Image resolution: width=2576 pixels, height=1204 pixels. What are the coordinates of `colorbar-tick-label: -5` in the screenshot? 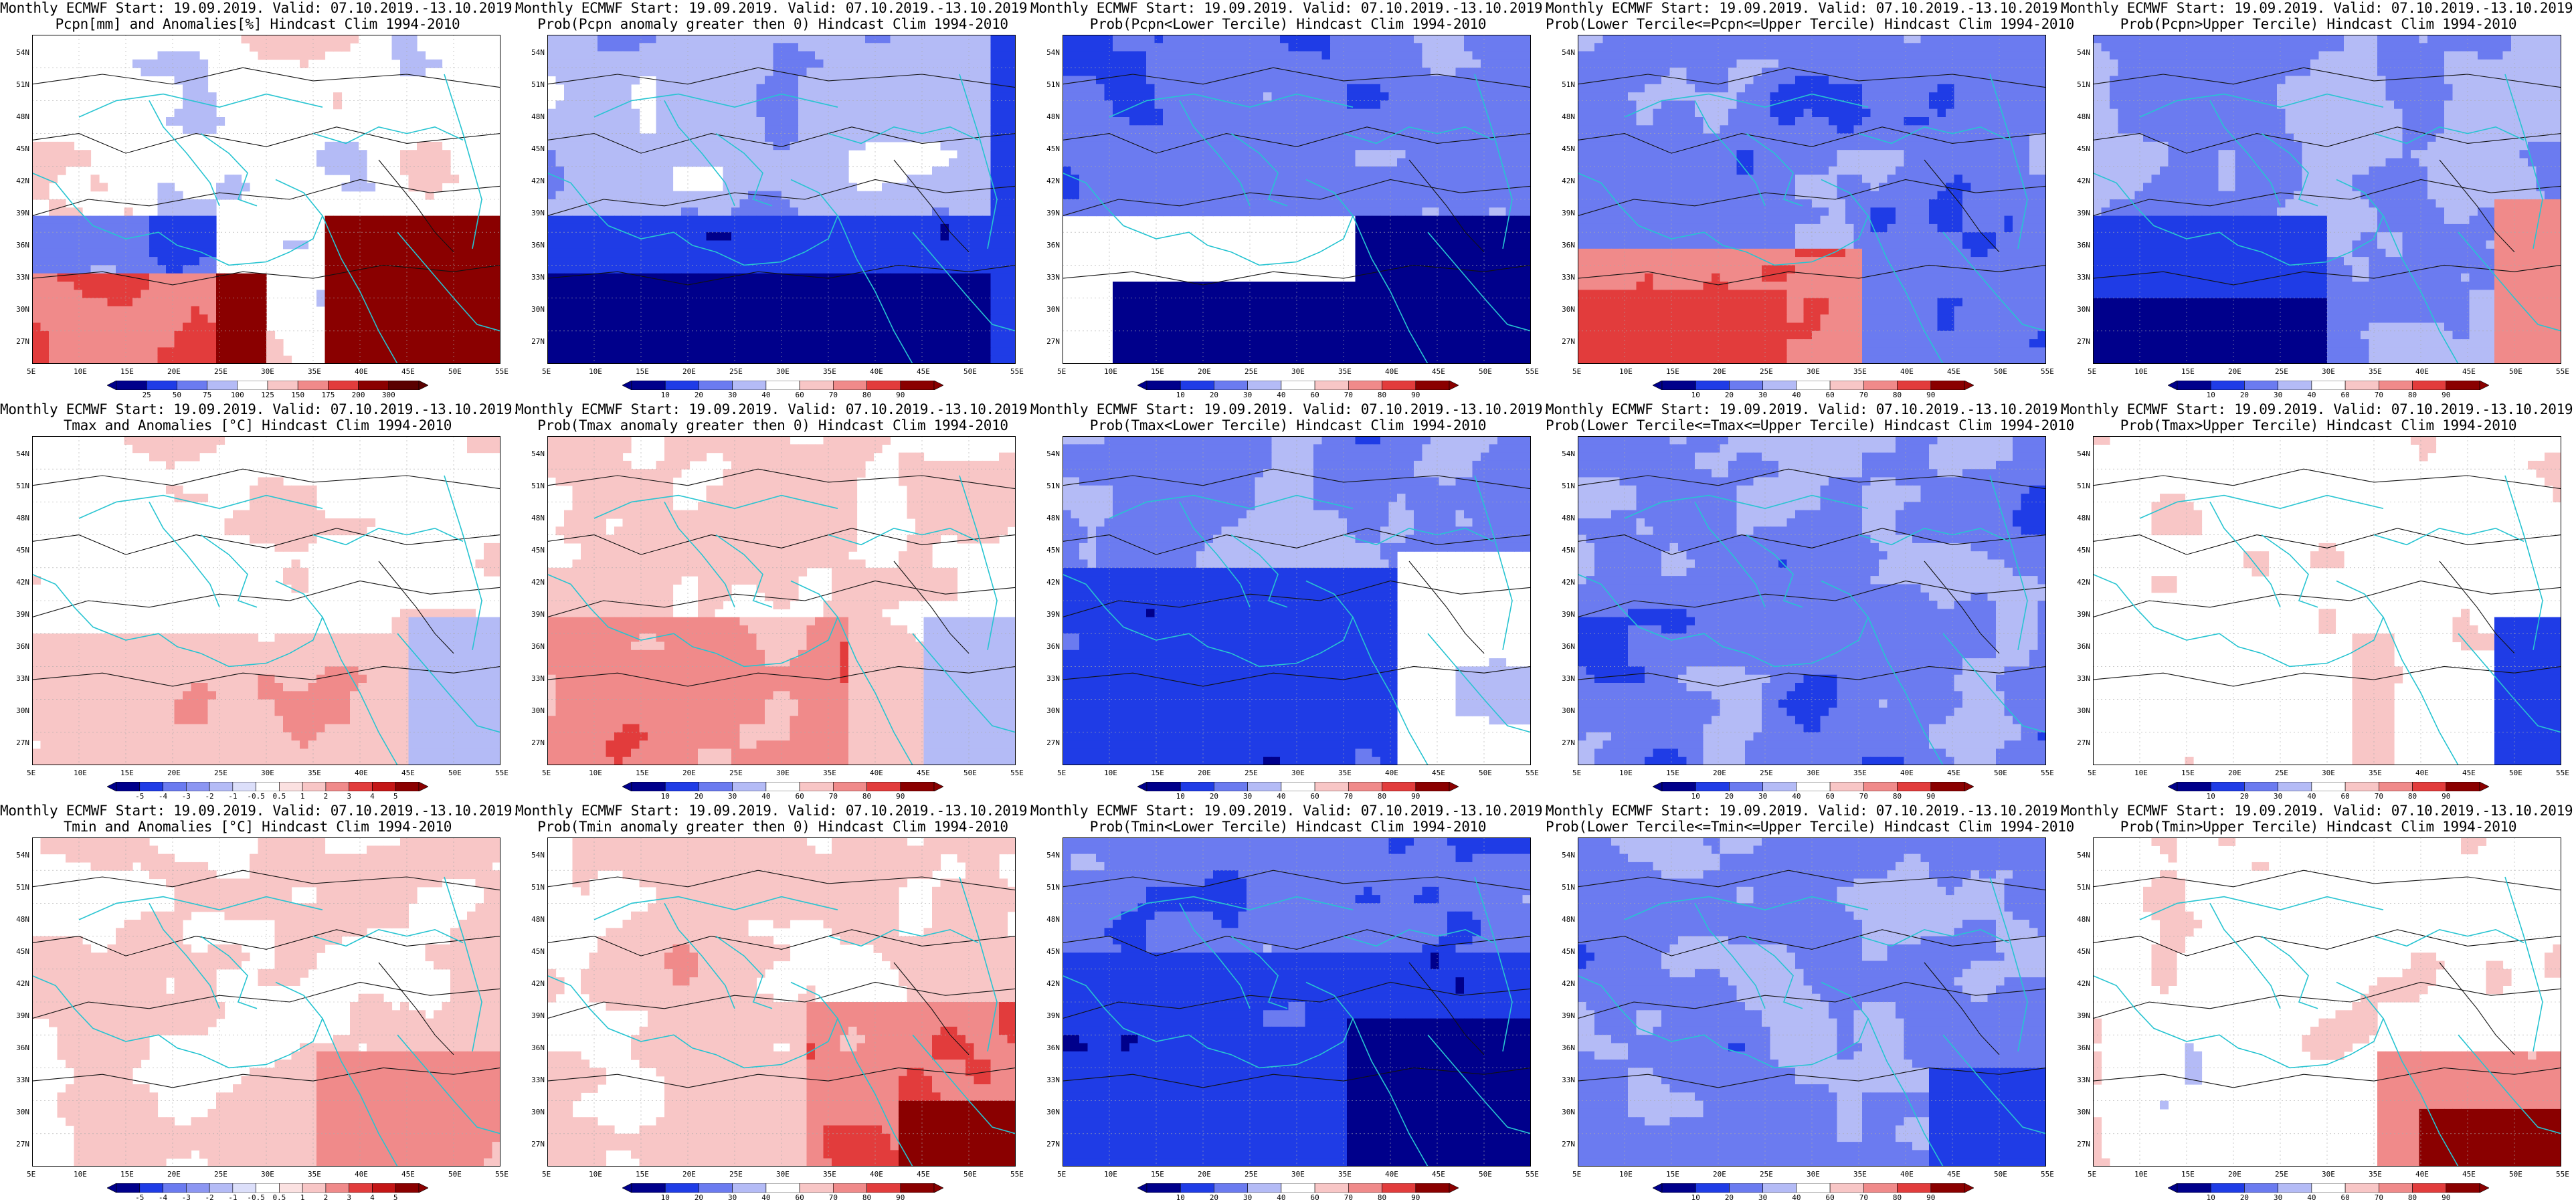 It's located at (139, 1197).